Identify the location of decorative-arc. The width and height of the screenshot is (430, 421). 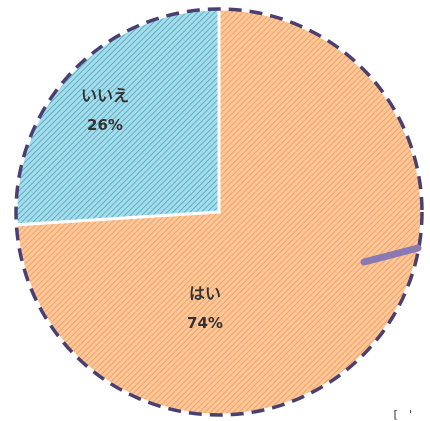
(391, 255).